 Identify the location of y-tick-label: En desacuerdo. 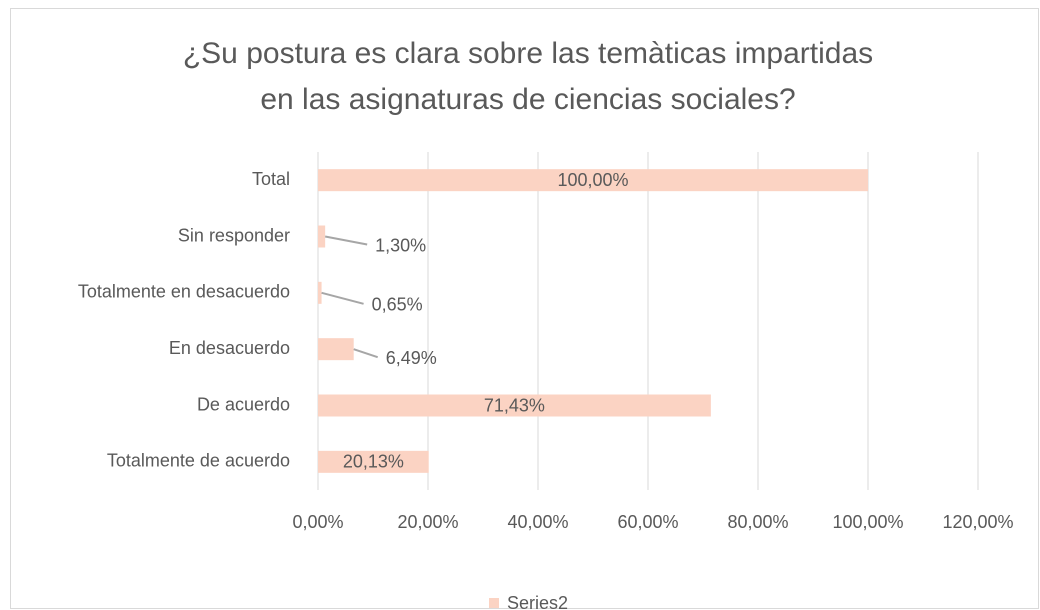
(229, 348).